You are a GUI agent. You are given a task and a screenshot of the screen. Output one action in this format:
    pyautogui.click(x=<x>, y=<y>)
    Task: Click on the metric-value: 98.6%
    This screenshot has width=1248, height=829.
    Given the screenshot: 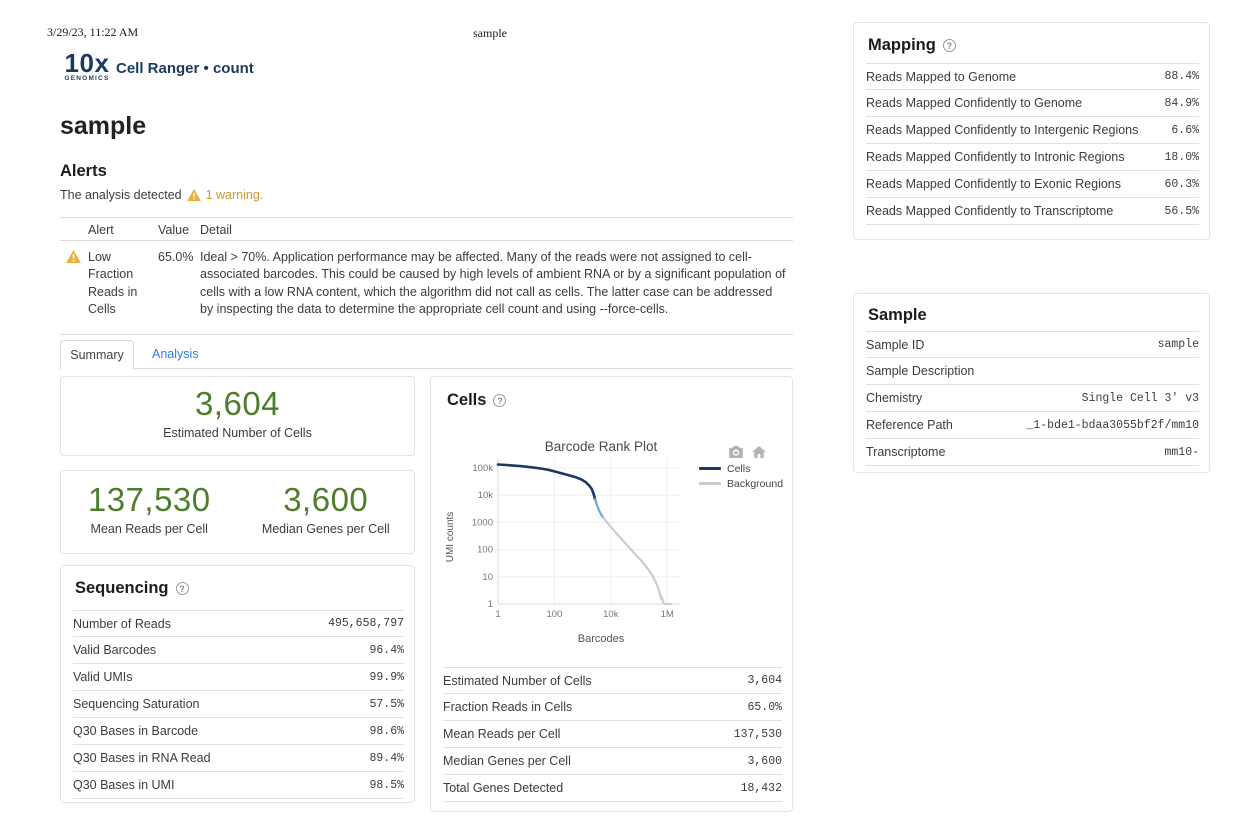 What is the action you would take?
    pyautogui.click(x=386, y=731)
    